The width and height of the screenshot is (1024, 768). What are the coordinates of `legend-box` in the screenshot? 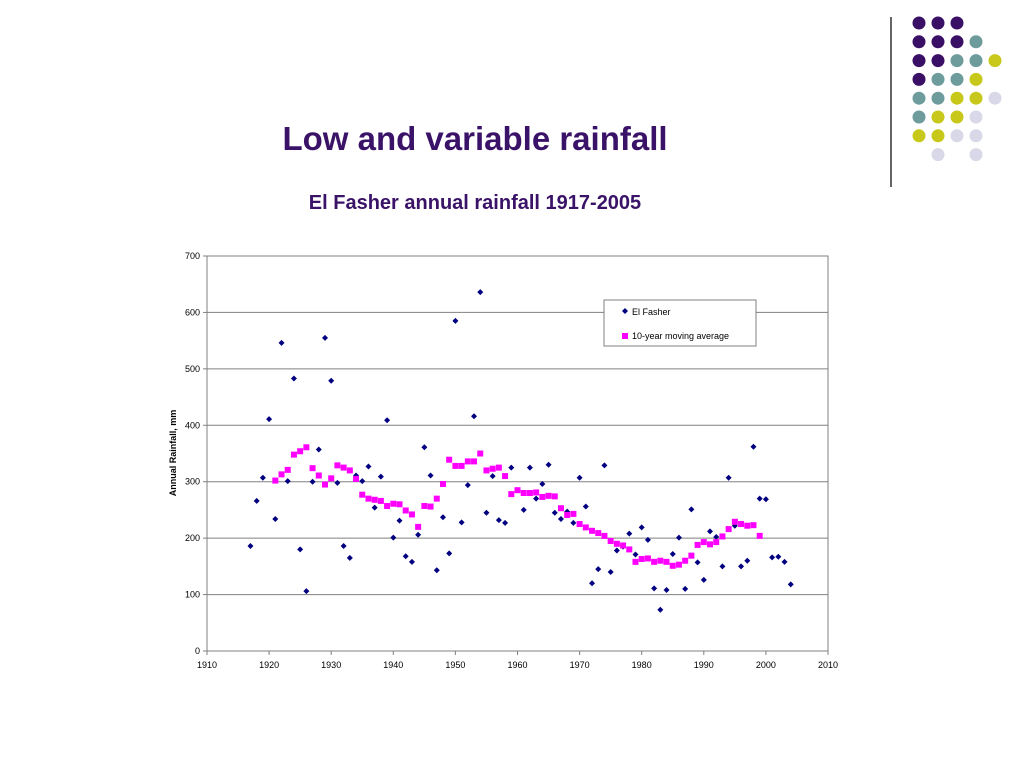 It's located at (680, 323).